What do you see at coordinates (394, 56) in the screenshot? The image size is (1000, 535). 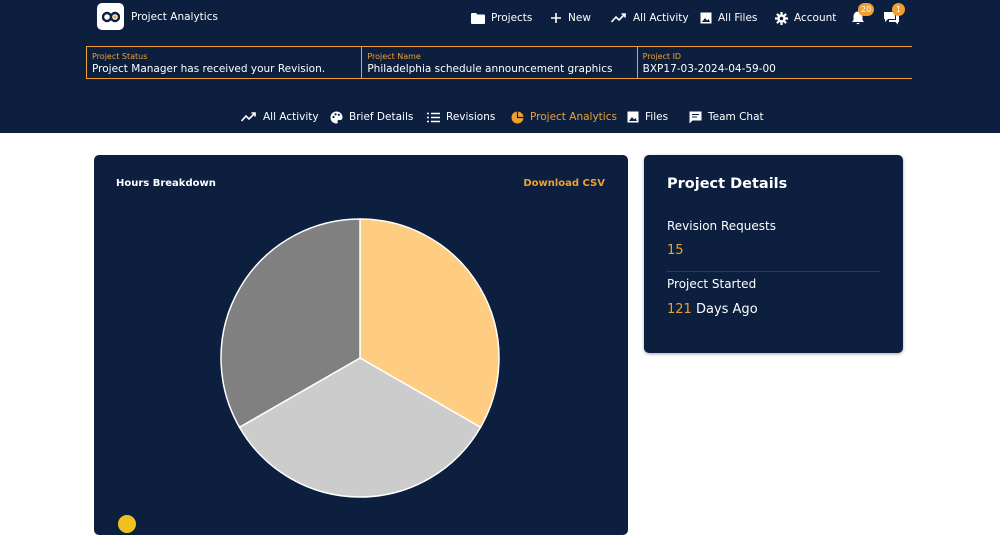 I see `project-name-label: Project Name` at bounding box center [394, 56].